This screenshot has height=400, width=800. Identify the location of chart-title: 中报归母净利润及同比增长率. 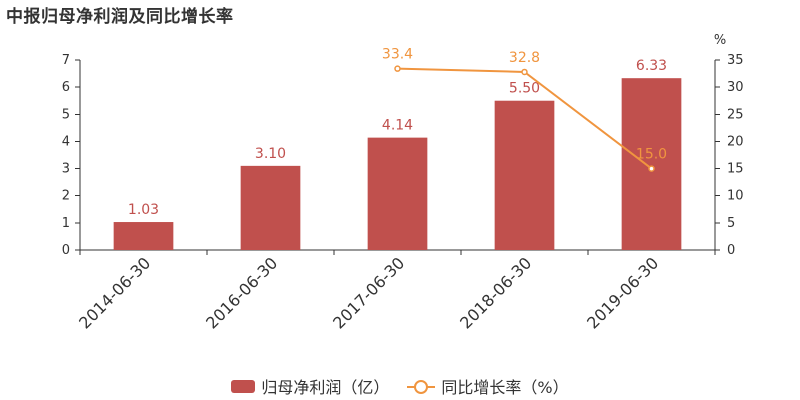
(120, 17).